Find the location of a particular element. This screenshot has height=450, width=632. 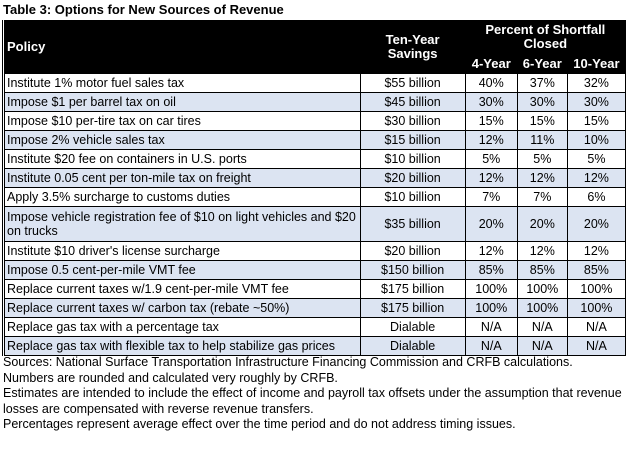

header-savings: Ten-Year Savings is located at coordinates (412, 47).